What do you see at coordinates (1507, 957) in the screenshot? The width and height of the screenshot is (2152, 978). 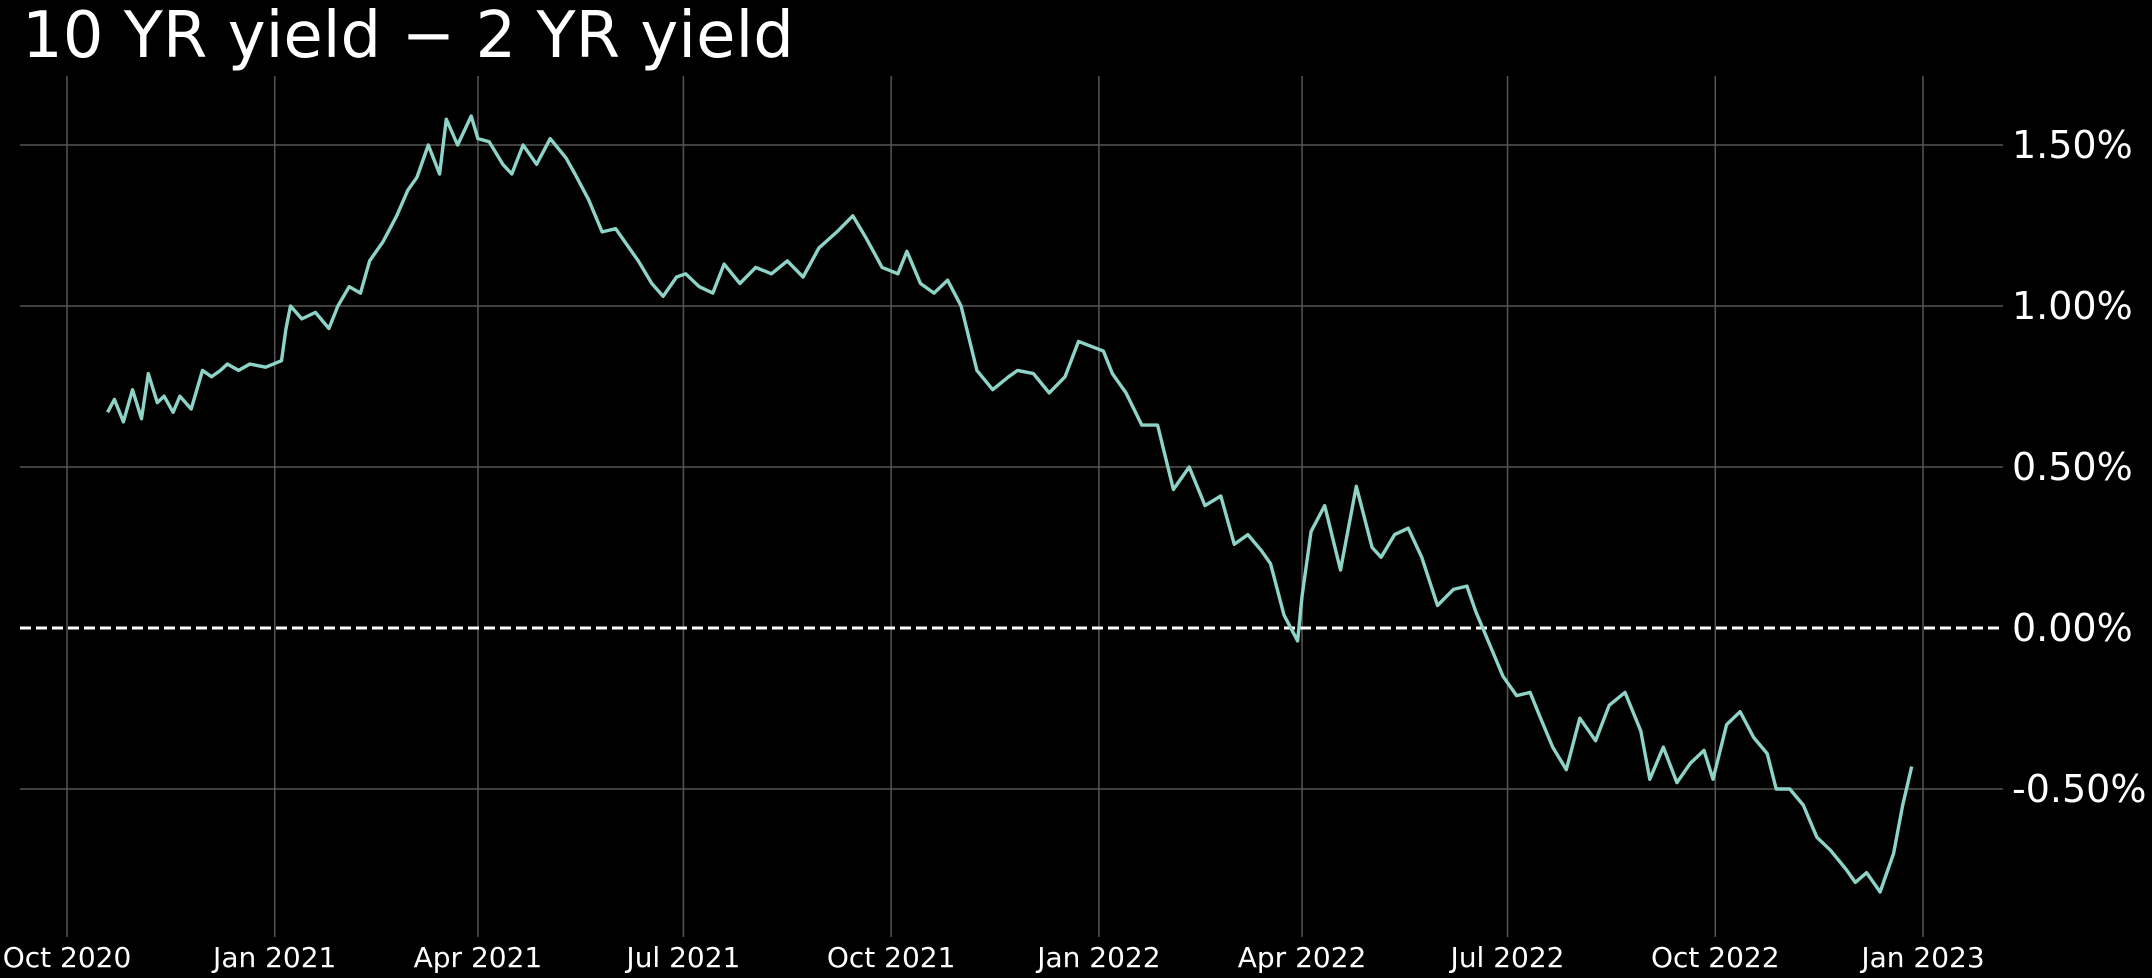 I see `x-tick-label: Jul 2022` at bounding box center [1507, 957].